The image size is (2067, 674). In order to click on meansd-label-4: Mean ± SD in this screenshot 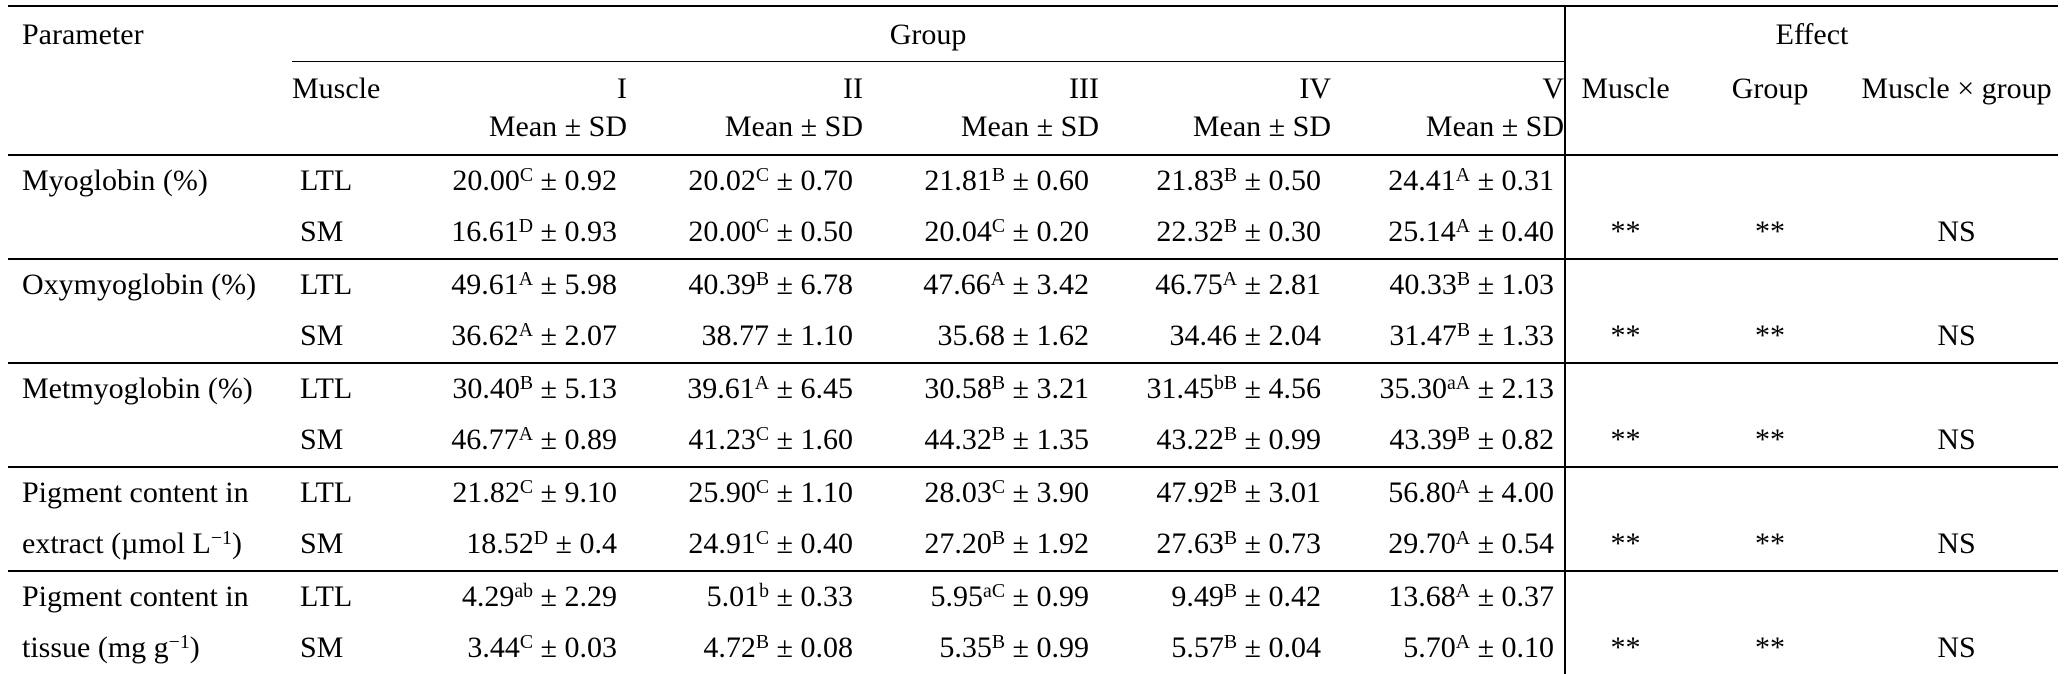, I will do `click(1215, 132)`.